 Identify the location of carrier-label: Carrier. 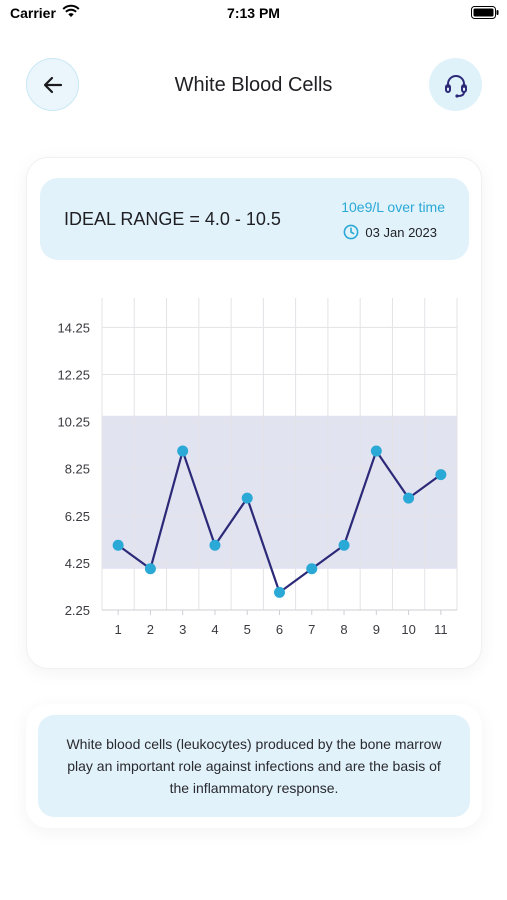
(33, 13).